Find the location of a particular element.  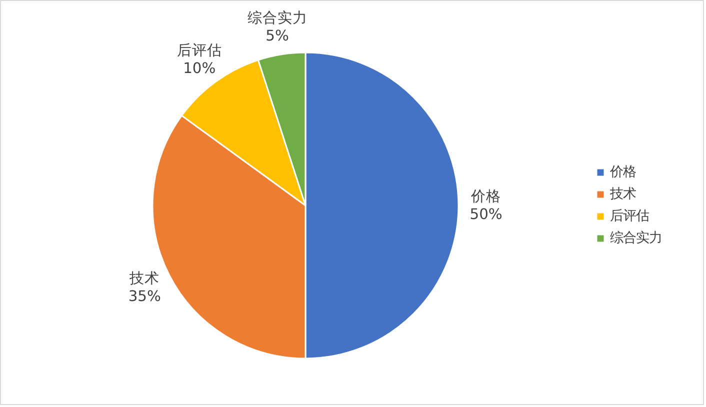

legend-label: 综合实力 is located at coordinates (636, 238).